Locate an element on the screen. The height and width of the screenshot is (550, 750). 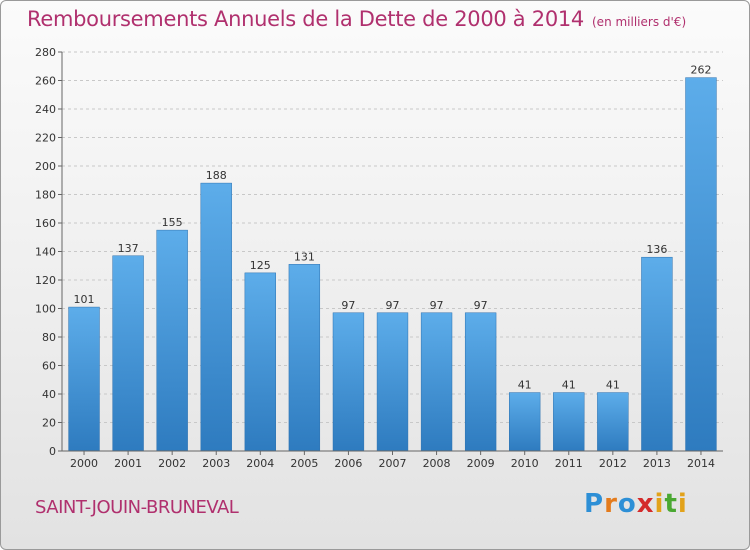
bar-2001 is located at coordinates (128, 353).